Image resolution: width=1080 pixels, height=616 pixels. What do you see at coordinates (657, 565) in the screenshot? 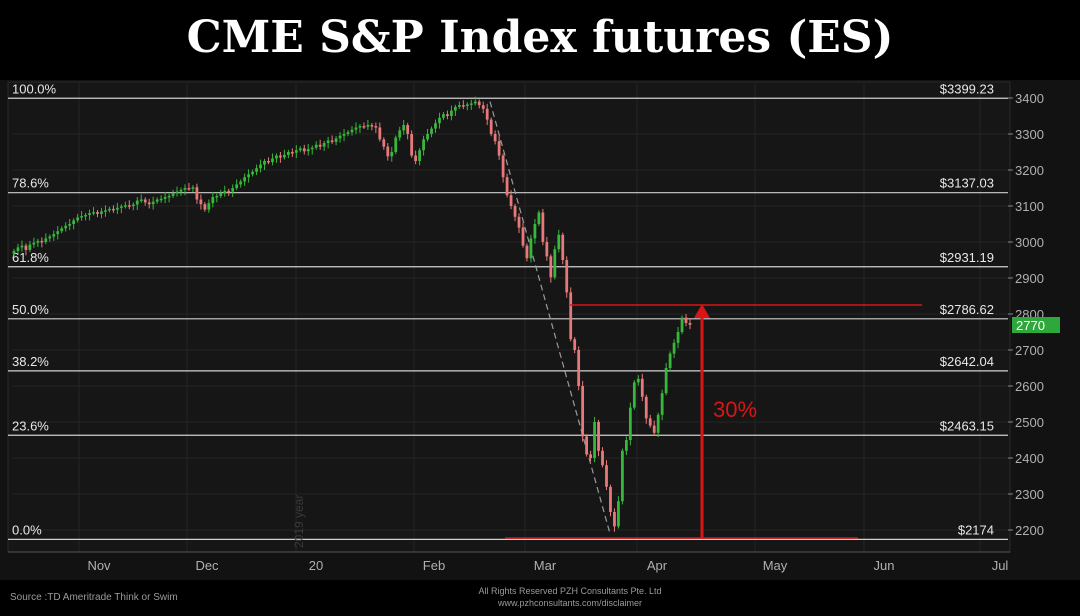
I see `x-tick-label: Apr` at bounding box center [657, 565].